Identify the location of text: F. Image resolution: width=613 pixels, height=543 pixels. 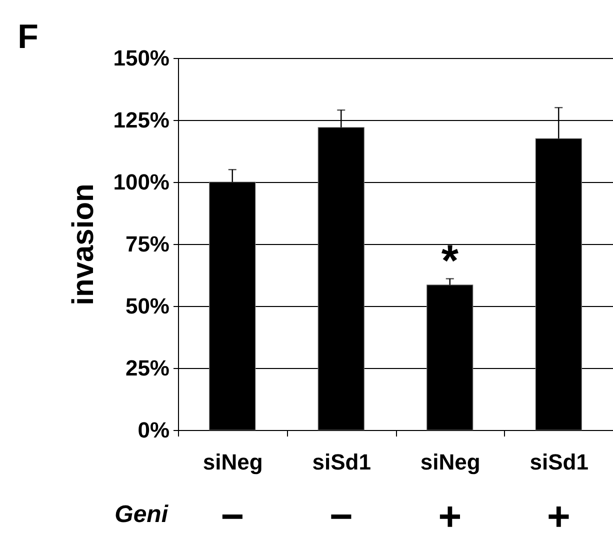
(28, 37).